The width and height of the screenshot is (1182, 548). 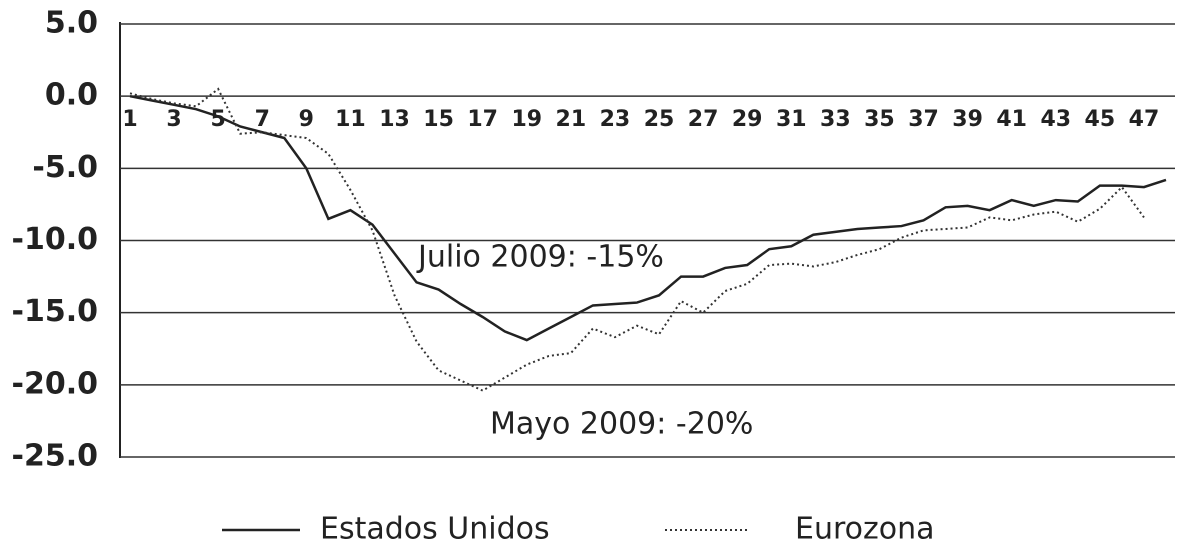 I want to click on annotation: Mayo 2009: -20%, so click(x=621, y=424).